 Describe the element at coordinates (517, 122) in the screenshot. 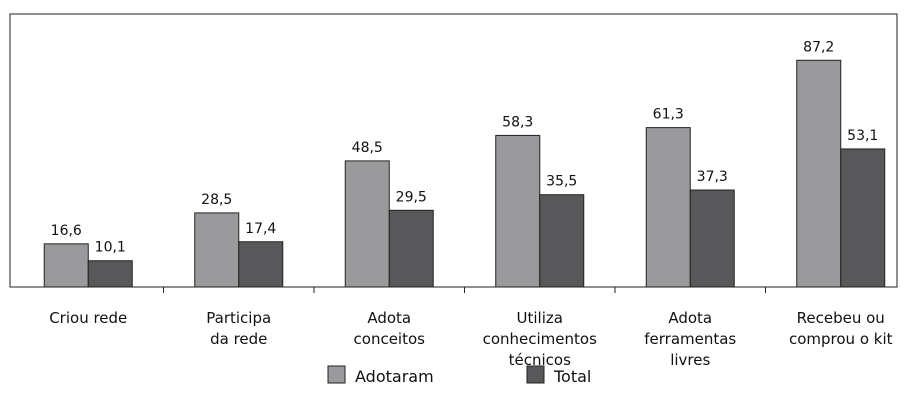

I see `value-label: 58,3` at that location.